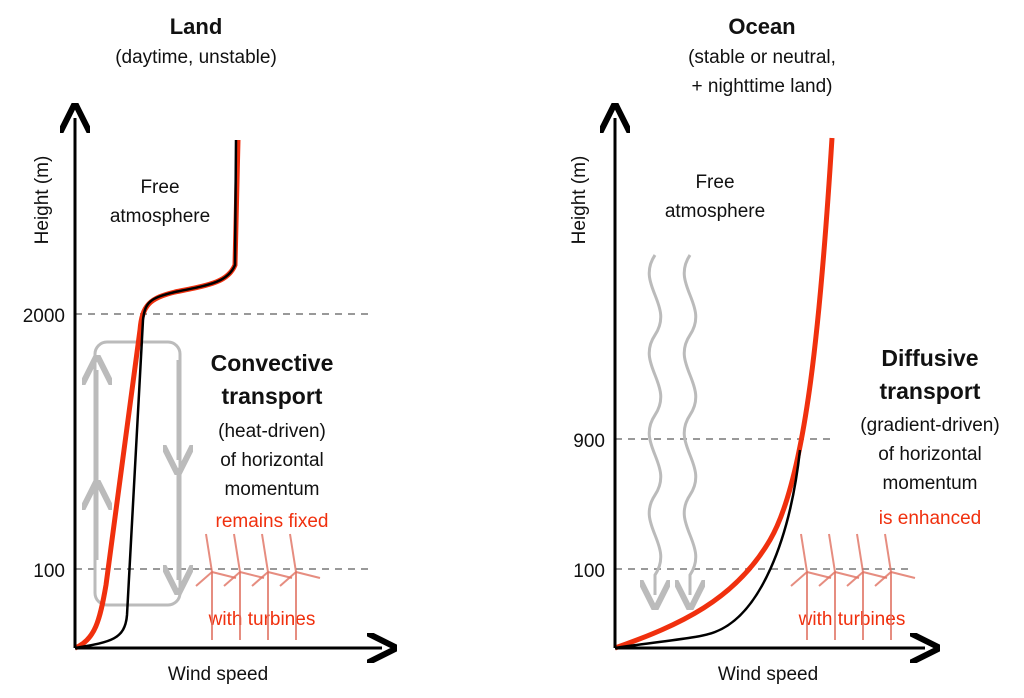  Describe the element at coordinates (929, 358) in the screenshot. I see `transport: Diffusive` at that location.